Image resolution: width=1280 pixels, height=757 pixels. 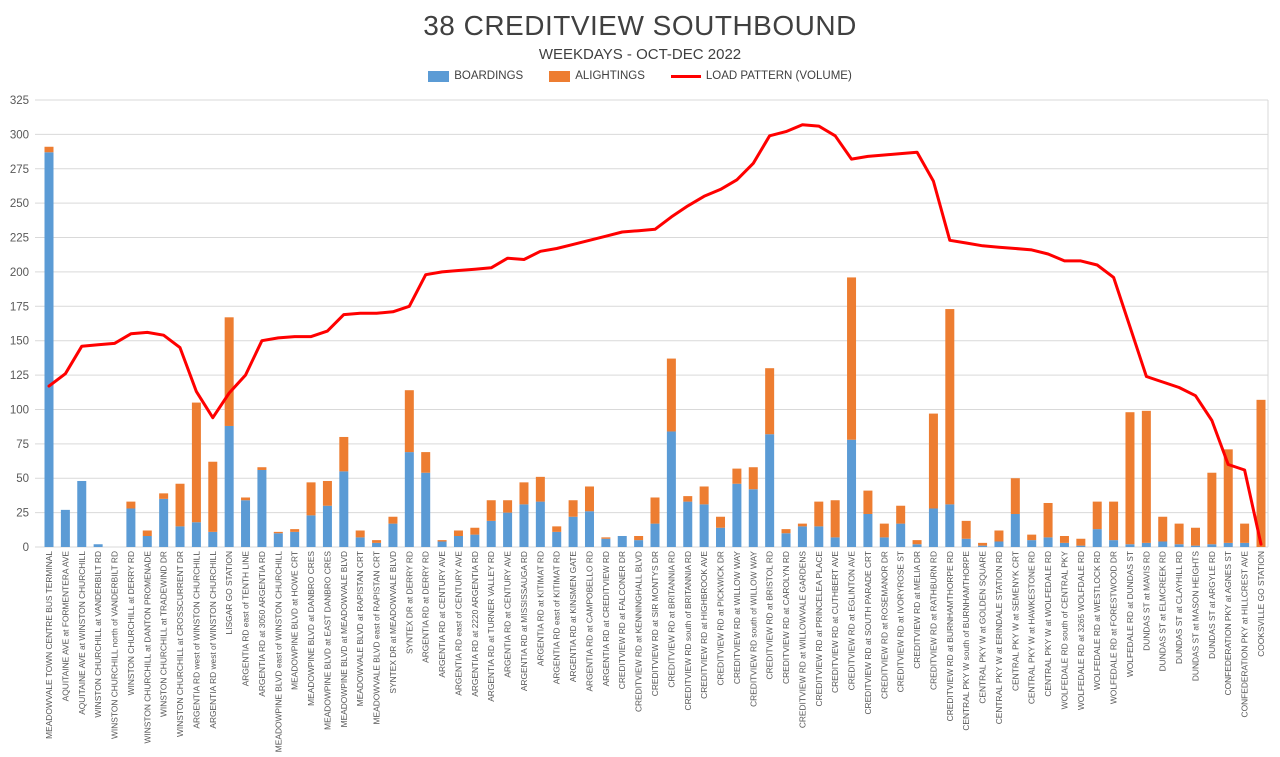 I want to click on load-pattern-swatch-icon, so click(x=685, y=76).